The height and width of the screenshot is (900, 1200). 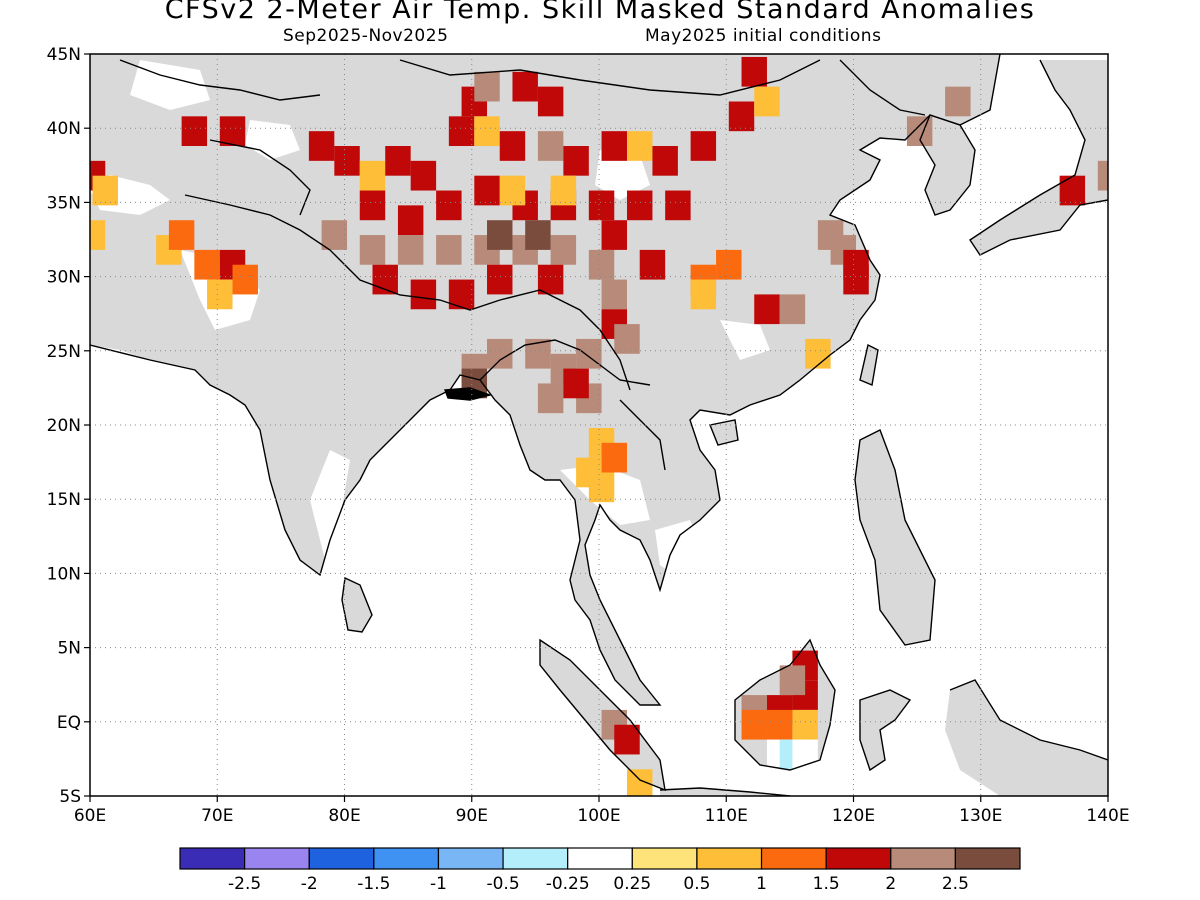 I want to click on longitude-label: 130E, so click(x=980, y=816).